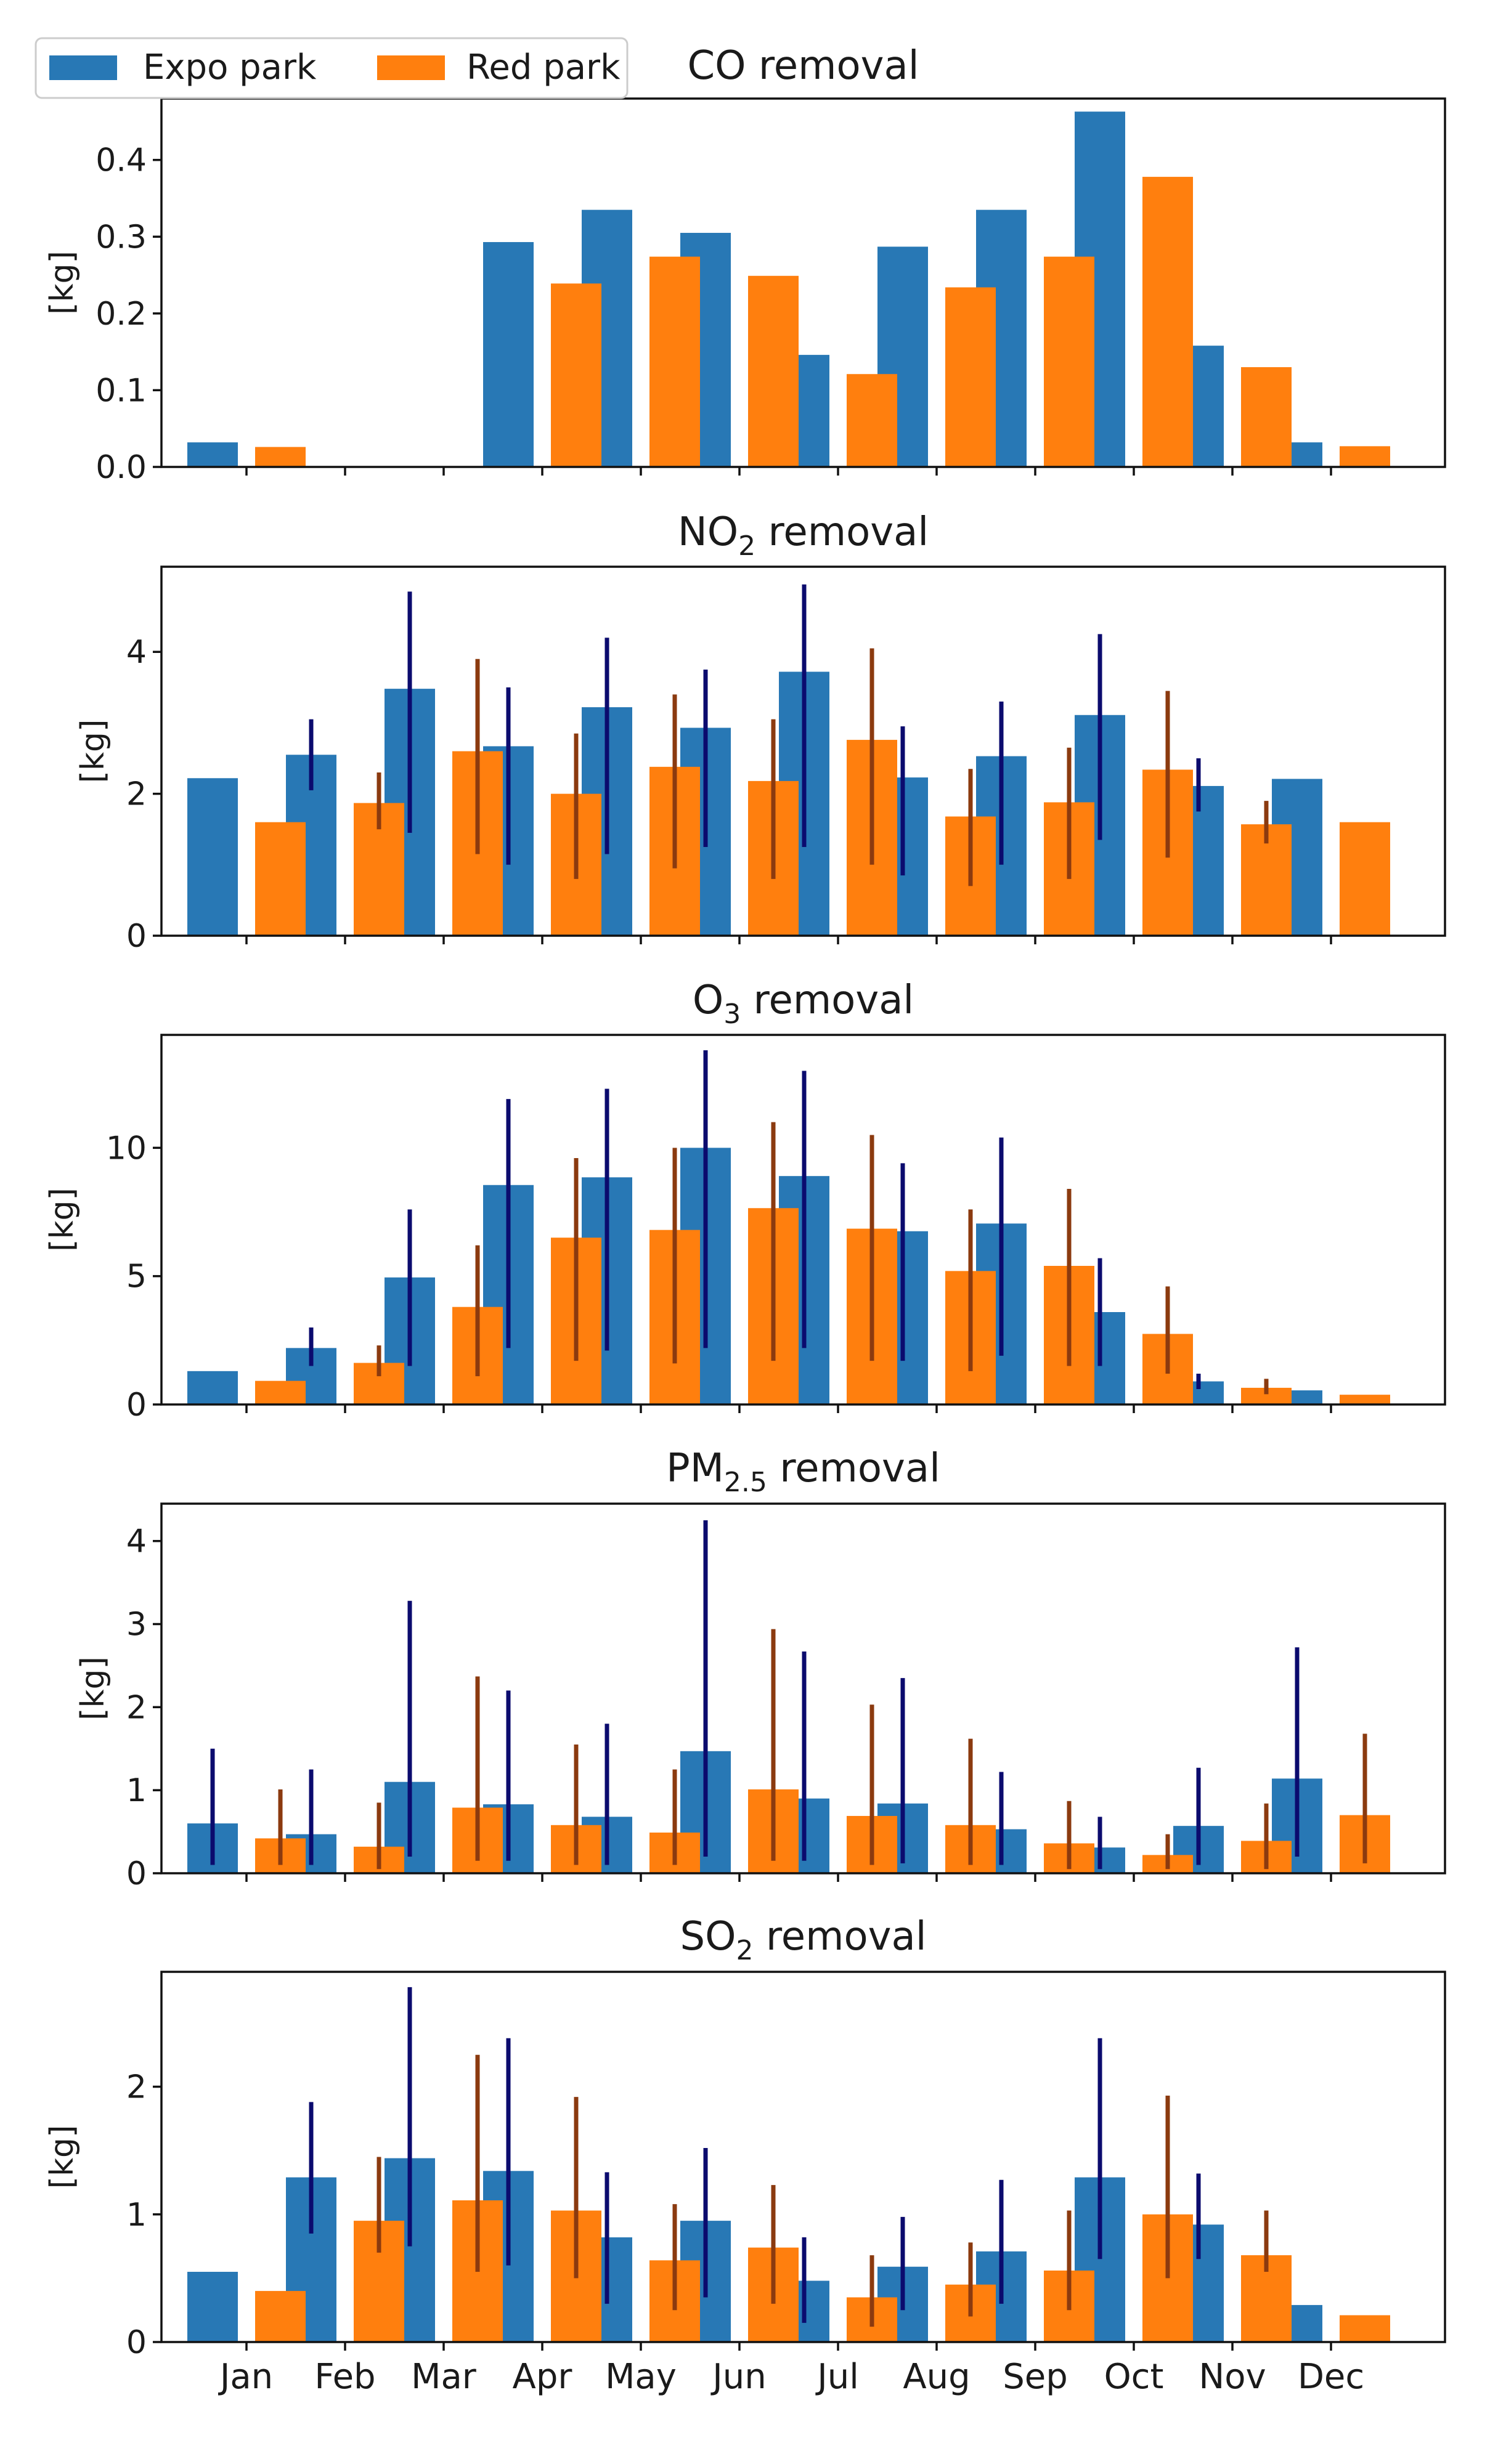  I want to click on month-axis: Jan Feb Mar Apr May Jun Jul Aug Sep Oct Nov Dec, so click(791, 2377).